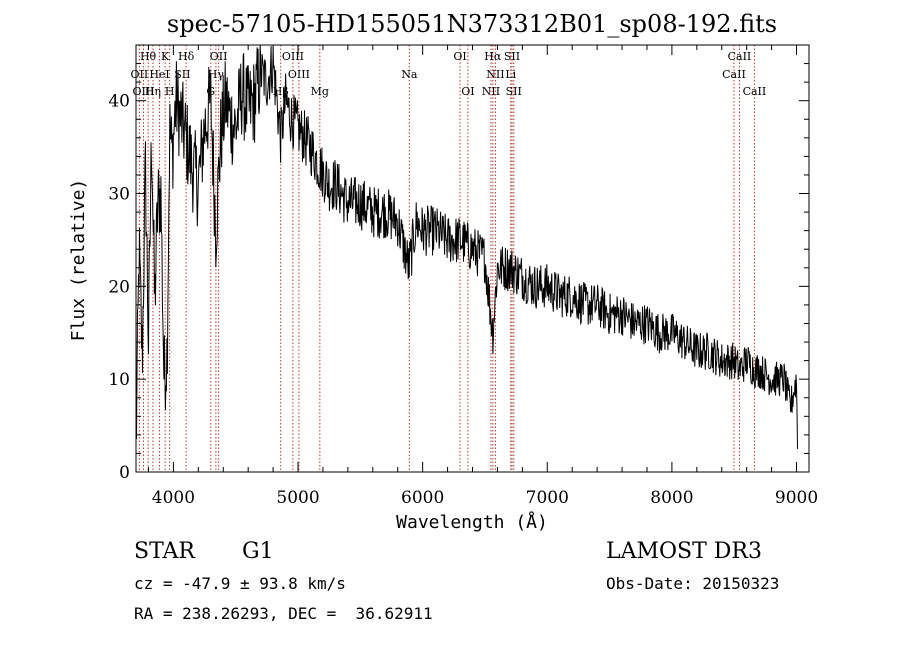 This screenshot has width=900, height=649. What do you see at coordinates (173, 498) in the screenshot?
I see `x-tick-label: 4000` at bounding box center [173, 498].